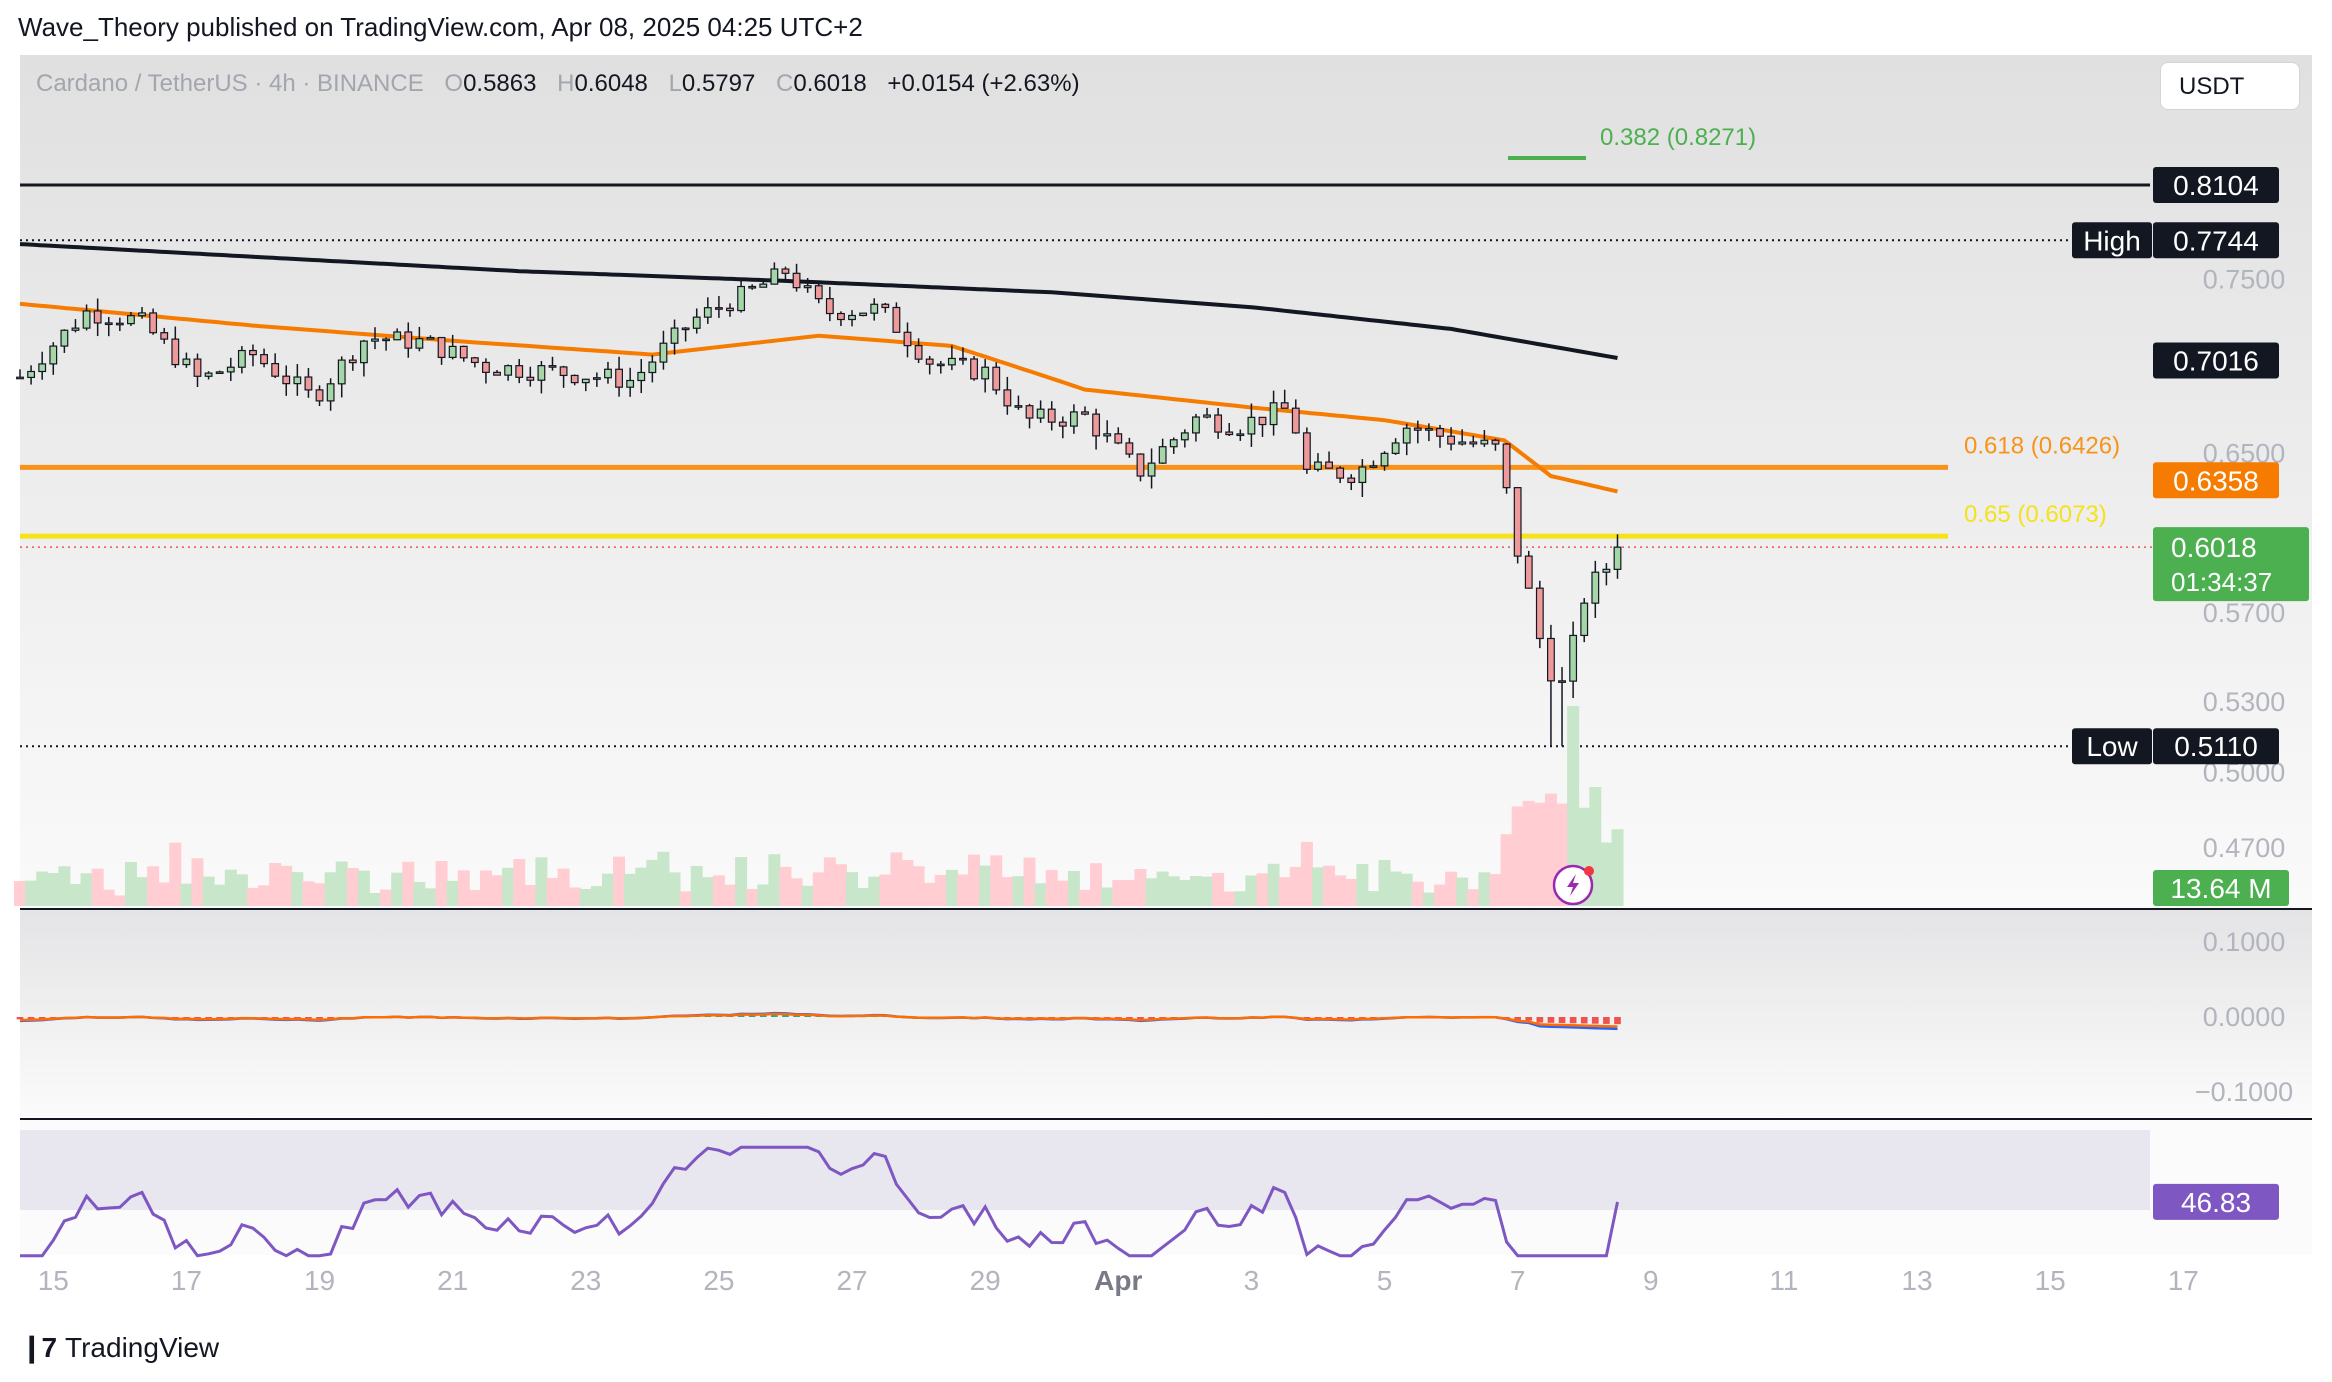 This screenshot has height=1382, width=2332. What do you see at coordinates (2216, 1201) in the screenshot?
I see `rsi-tag: 46.83` at bounding box center [2216, 1201].